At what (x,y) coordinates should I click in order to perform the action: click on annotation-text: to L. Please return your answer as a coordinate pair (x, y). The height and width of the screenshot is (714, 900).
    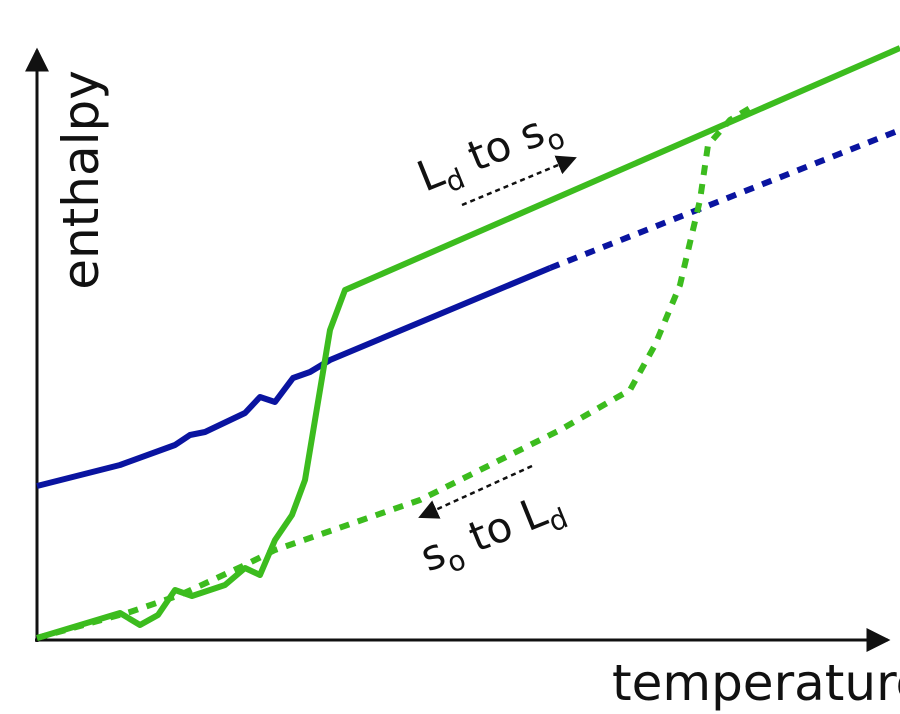
    Looking at the image, I should click on (502, 526).